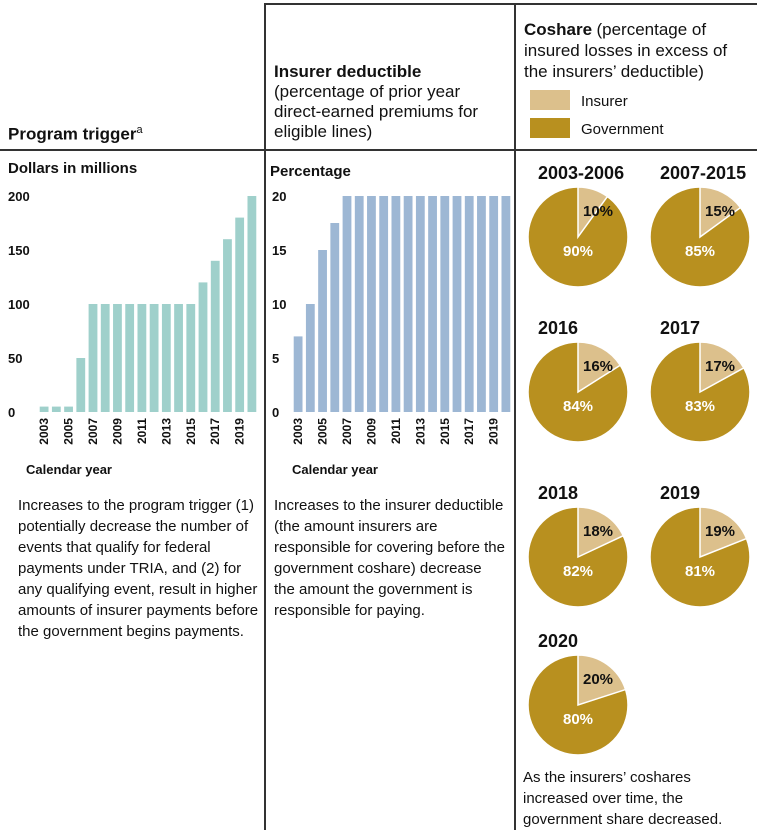  What do you see at coordinates (622, 129) in the screenshot?
I see `legend-label-government: Government` at bounding box center [622, 129].